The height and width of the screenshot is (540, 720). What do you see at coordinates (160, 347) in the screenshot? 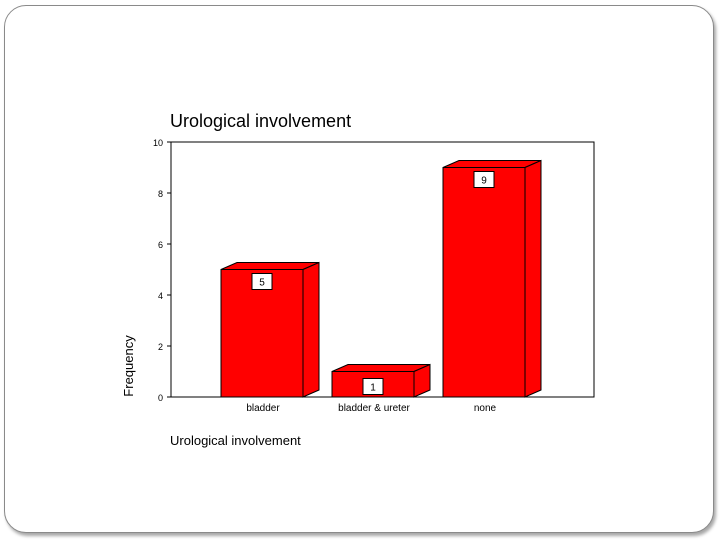
I see `y-tick-label: 2` at bounding box center [160, 347].